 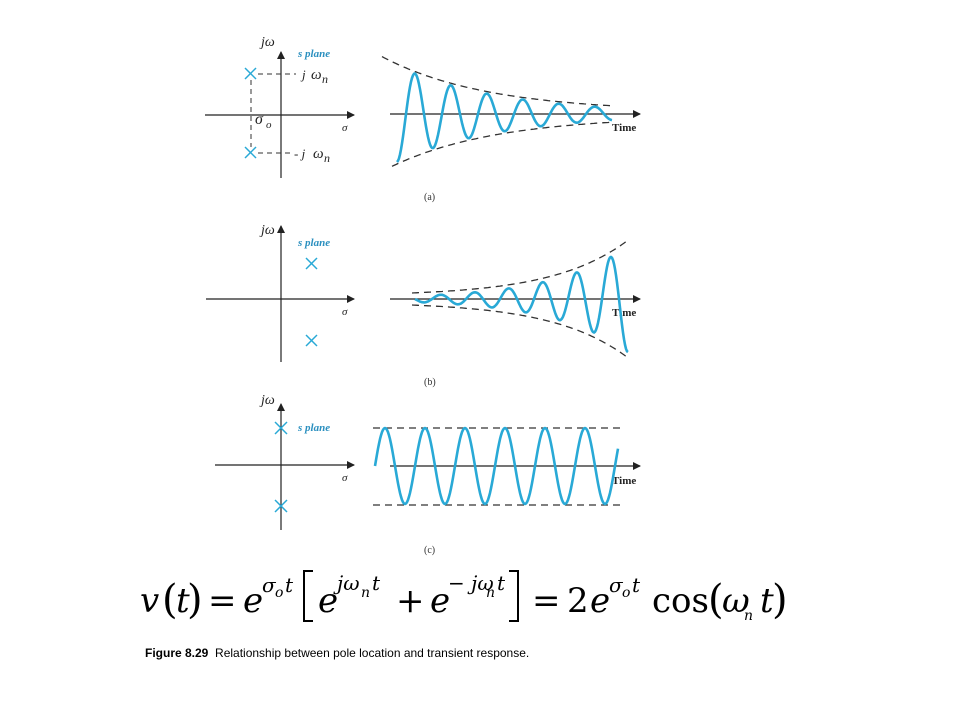 What do you see at coordinates (600, 601) in the screenshot?
I see `eq-e-4: e` at bounding box center [600, 601].